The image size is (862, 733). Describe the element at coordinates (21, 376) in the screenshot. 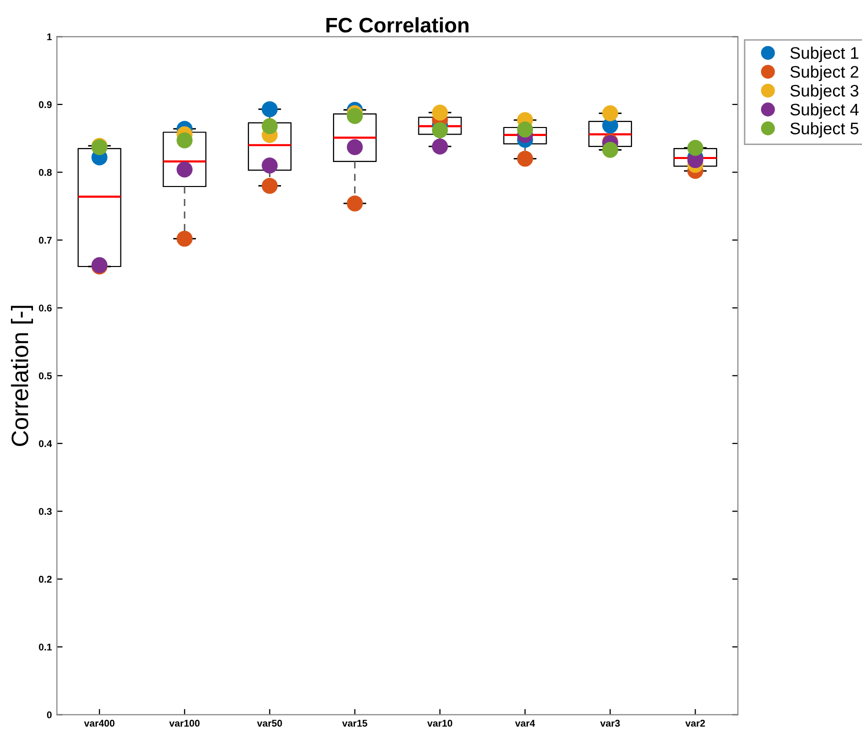

I see `y-axis-title: Correlation [-]` at that location.